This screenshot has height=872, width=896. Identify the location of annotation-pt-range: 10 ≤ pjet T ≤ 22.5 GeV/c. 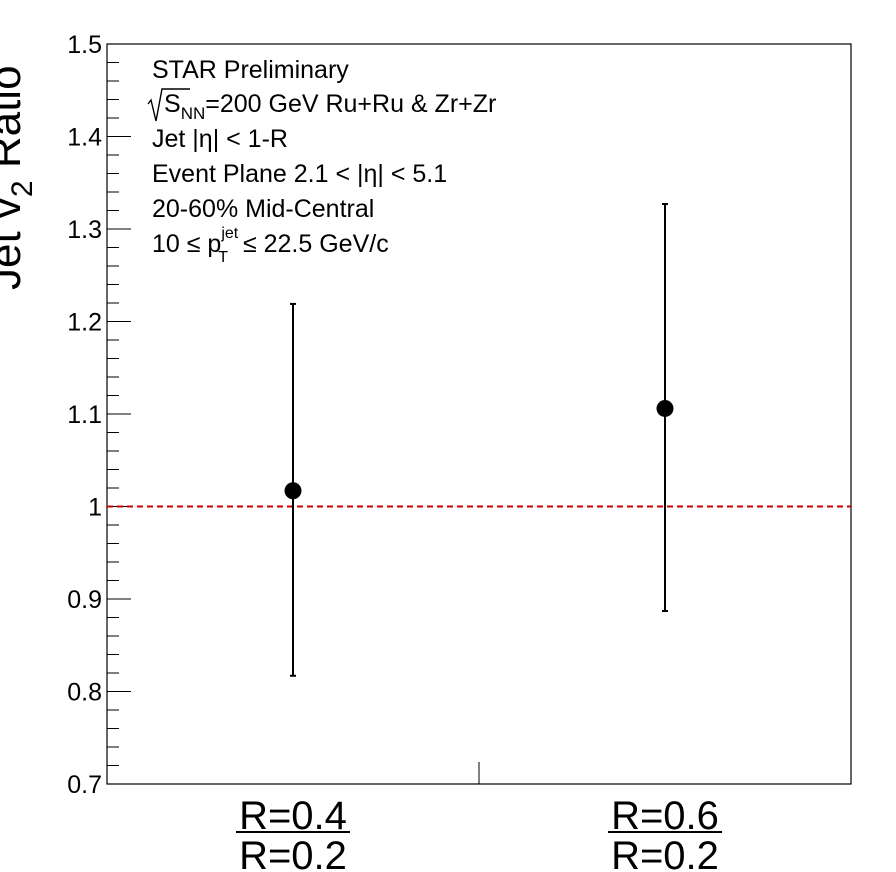
(270, 245).